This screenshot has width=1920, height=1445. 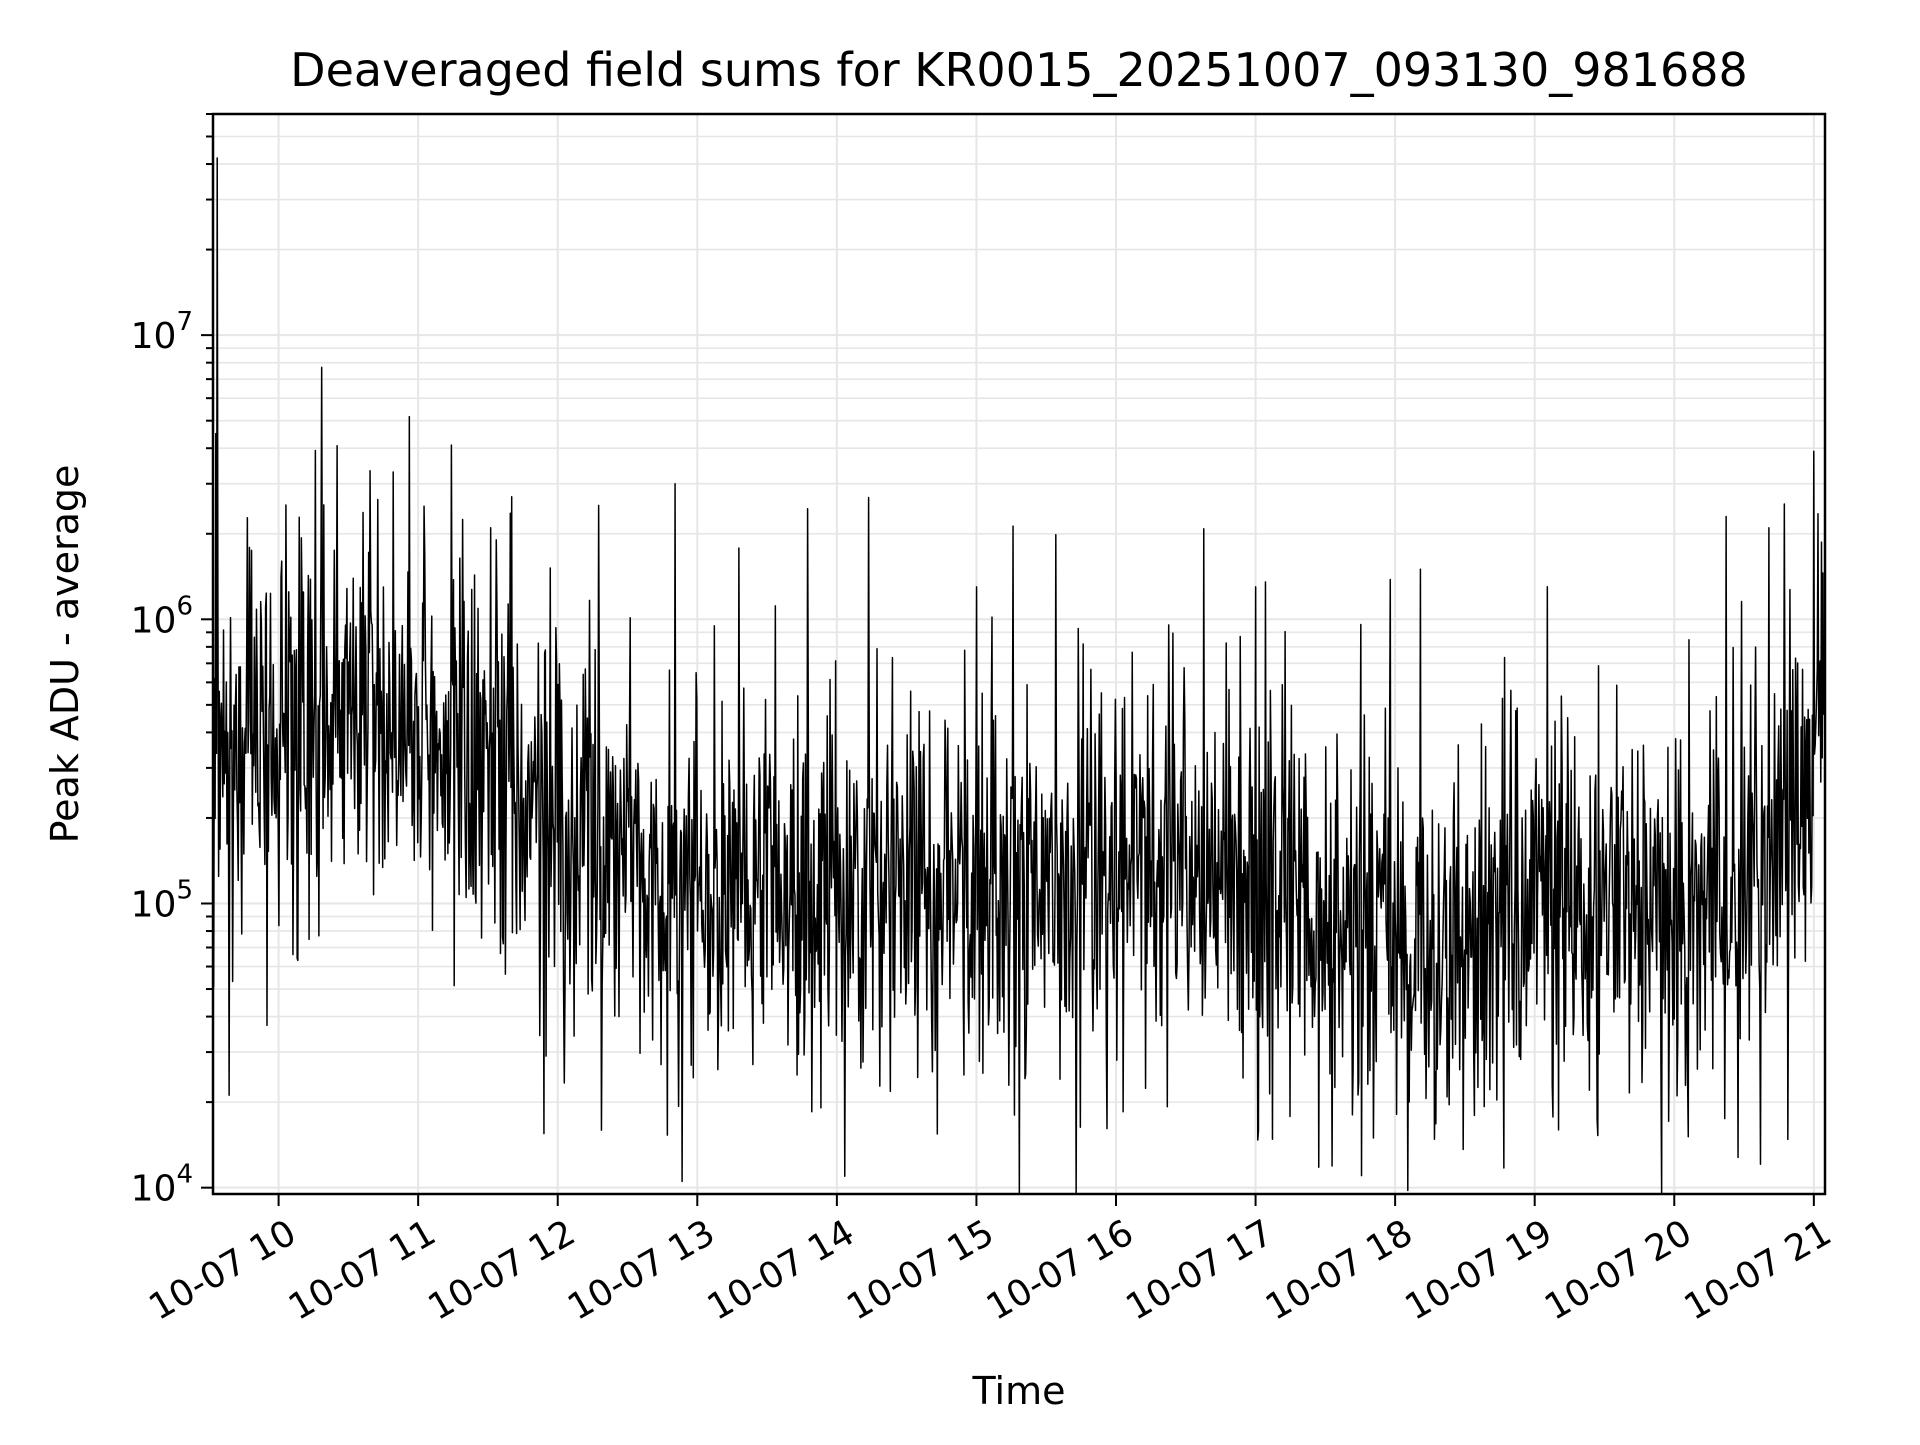 I want to click on y-tick-exponent: 4, so click(x=184, y=1175).